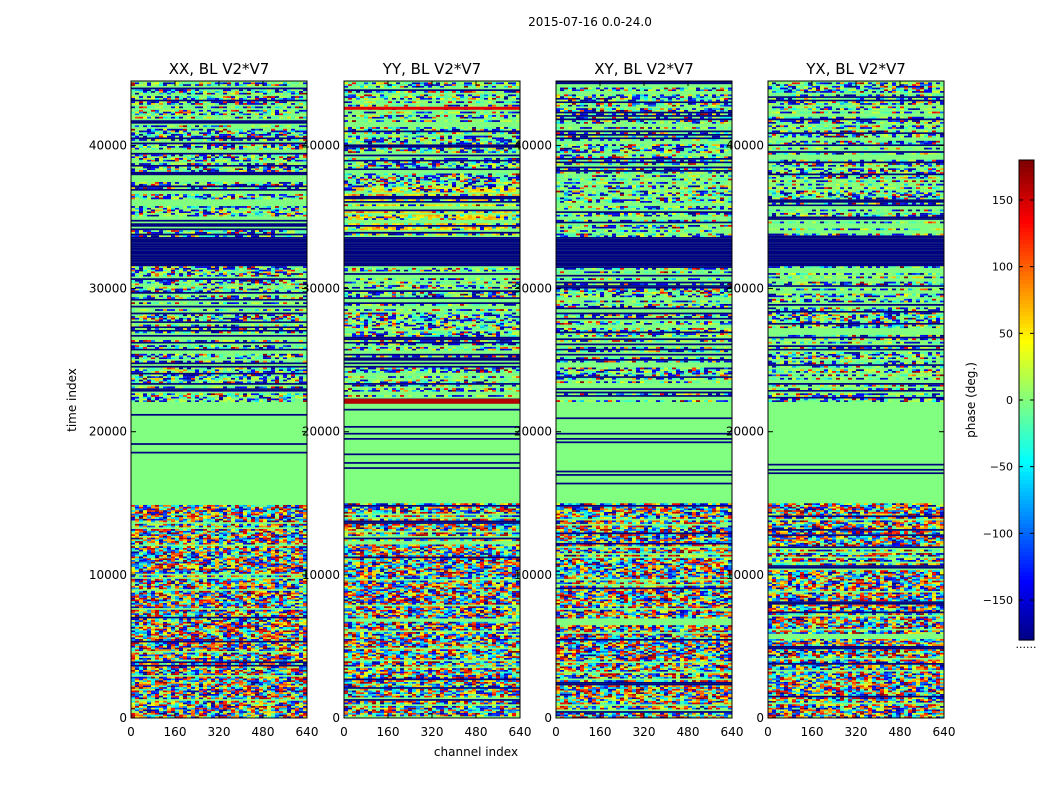  Describe the element at coordinates (219, 399) in the screenshot. I see `heatmap-xx` at that location.